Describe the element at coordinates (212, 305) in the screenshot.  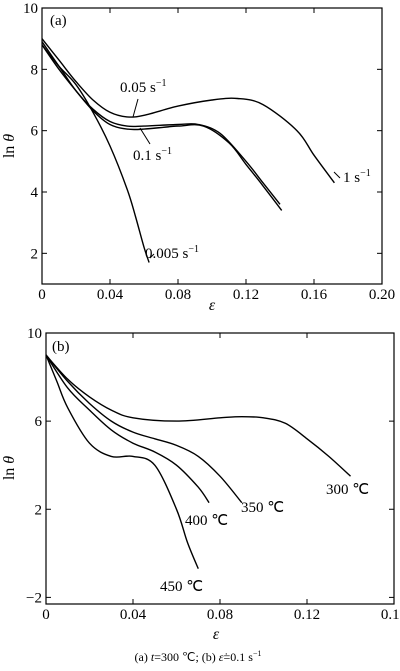
I see `panel-a-xaxis-label: ε` at that location.